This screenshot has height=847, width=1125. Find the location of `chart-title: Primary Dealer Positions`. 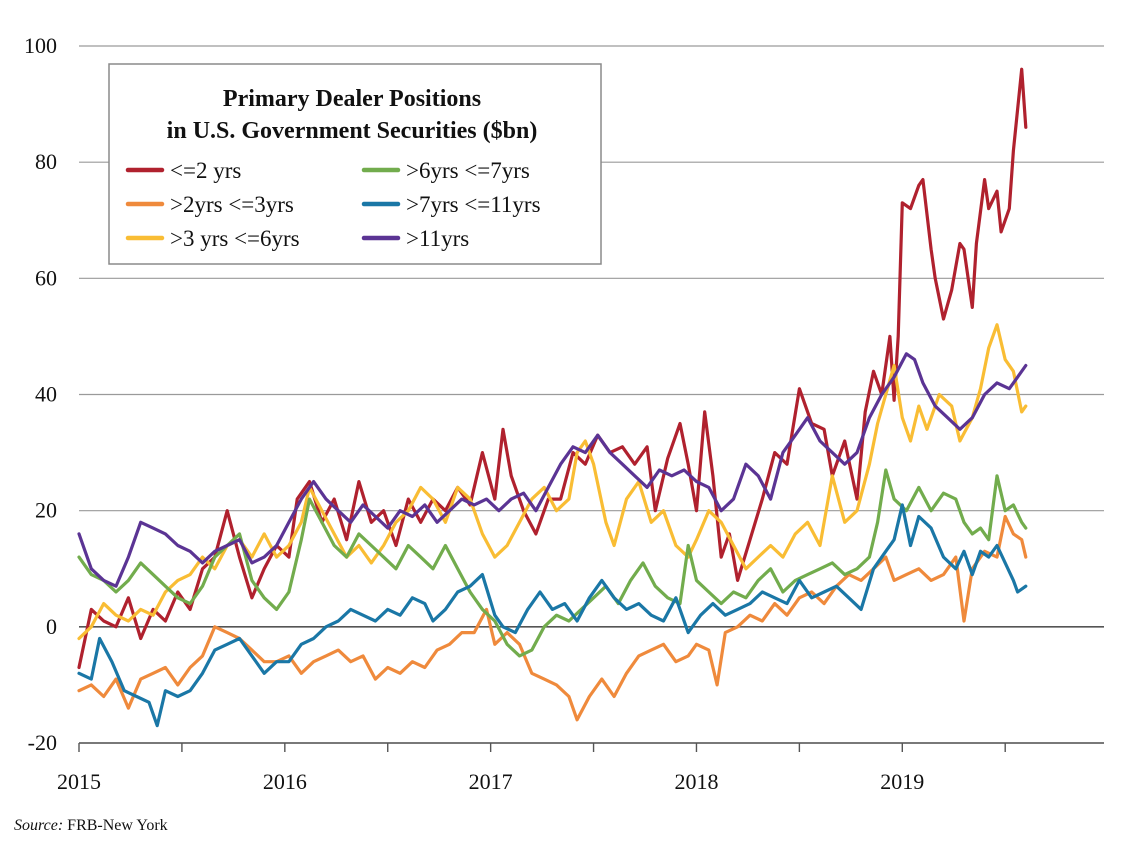

chart-title: Primary Dealer Positions is located at coordinates (352, 99).